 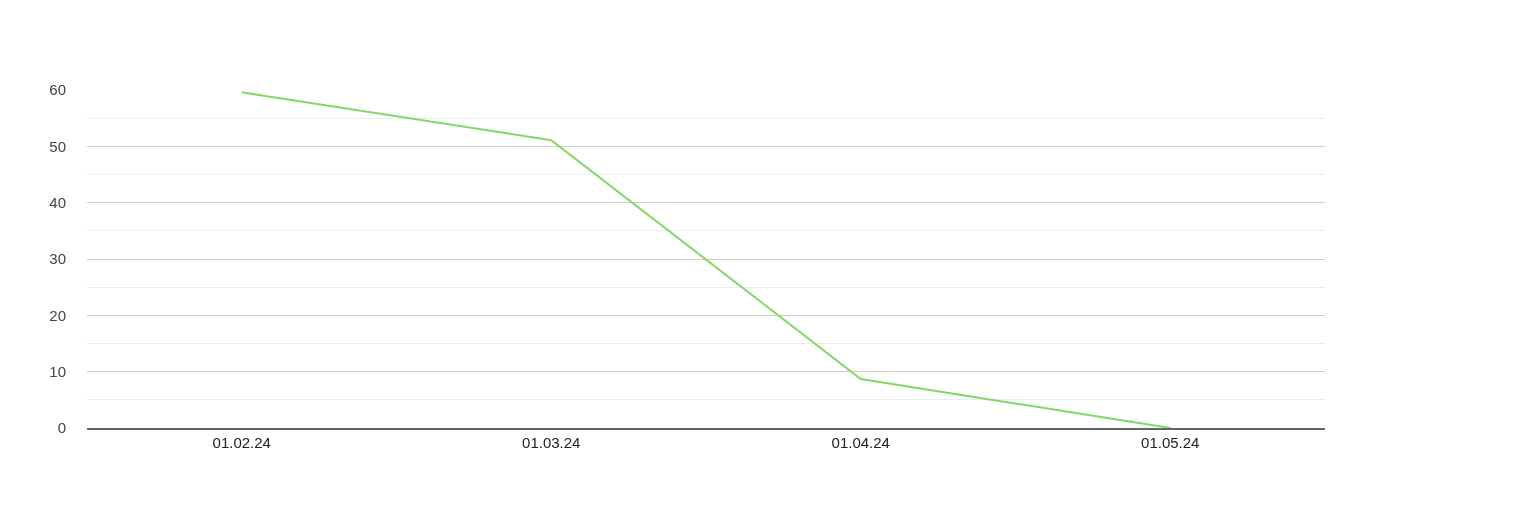 I want to click on x-tick-label: 01.02.24, so click(x=241, y=442).